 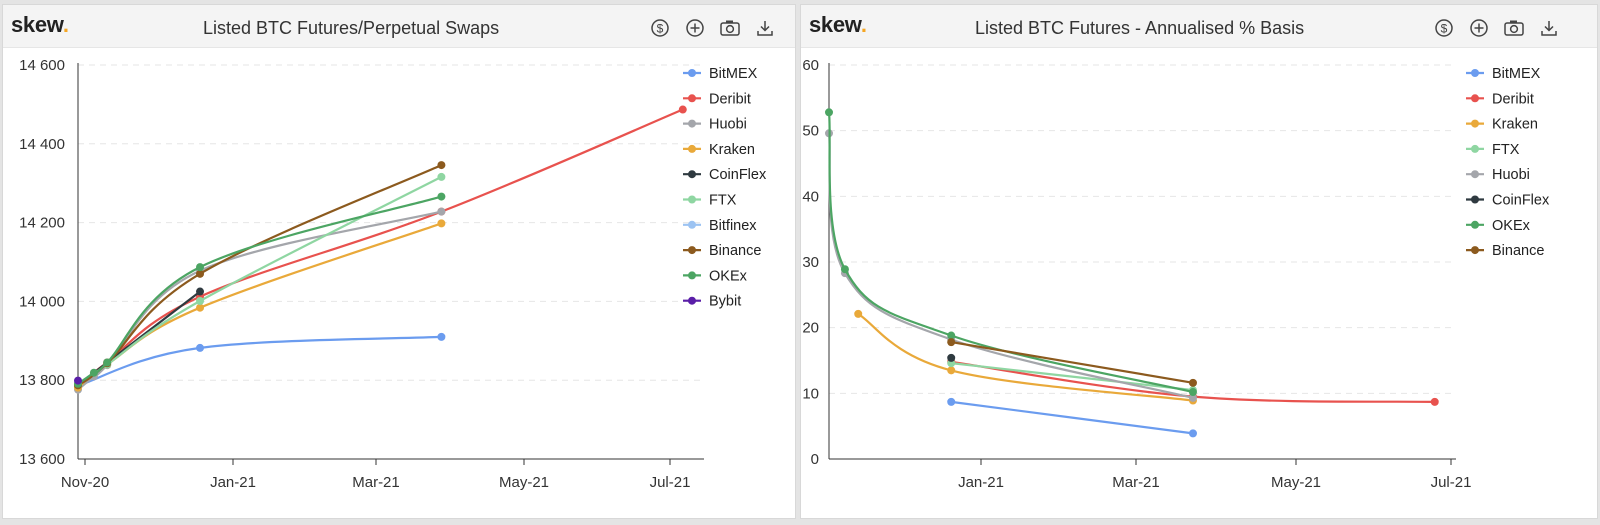 What do you see at coordinates (42, 380) in the screenshot?
I see `y-tick-label: 13 800` at bounding box center [42, 380].